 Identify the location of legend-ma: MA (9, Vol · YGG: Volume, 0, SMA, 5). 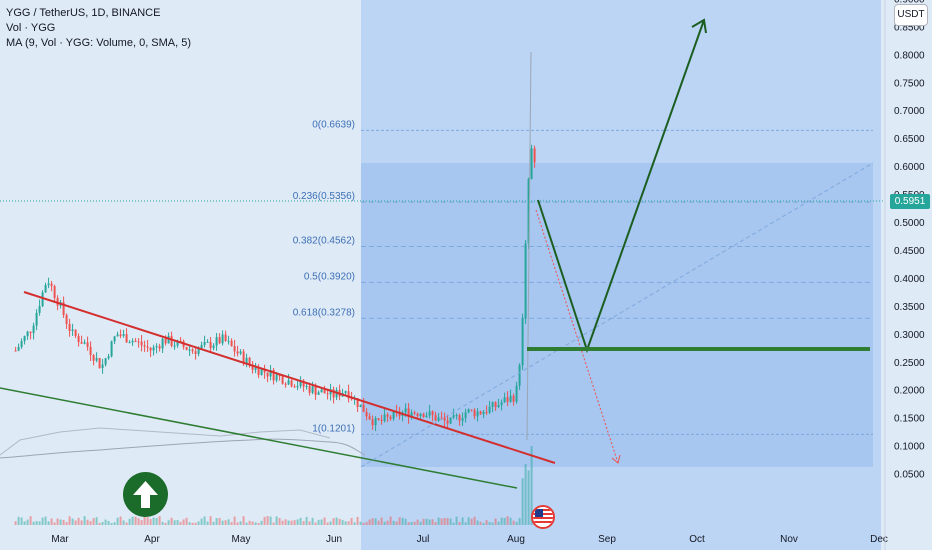
(99, 43).